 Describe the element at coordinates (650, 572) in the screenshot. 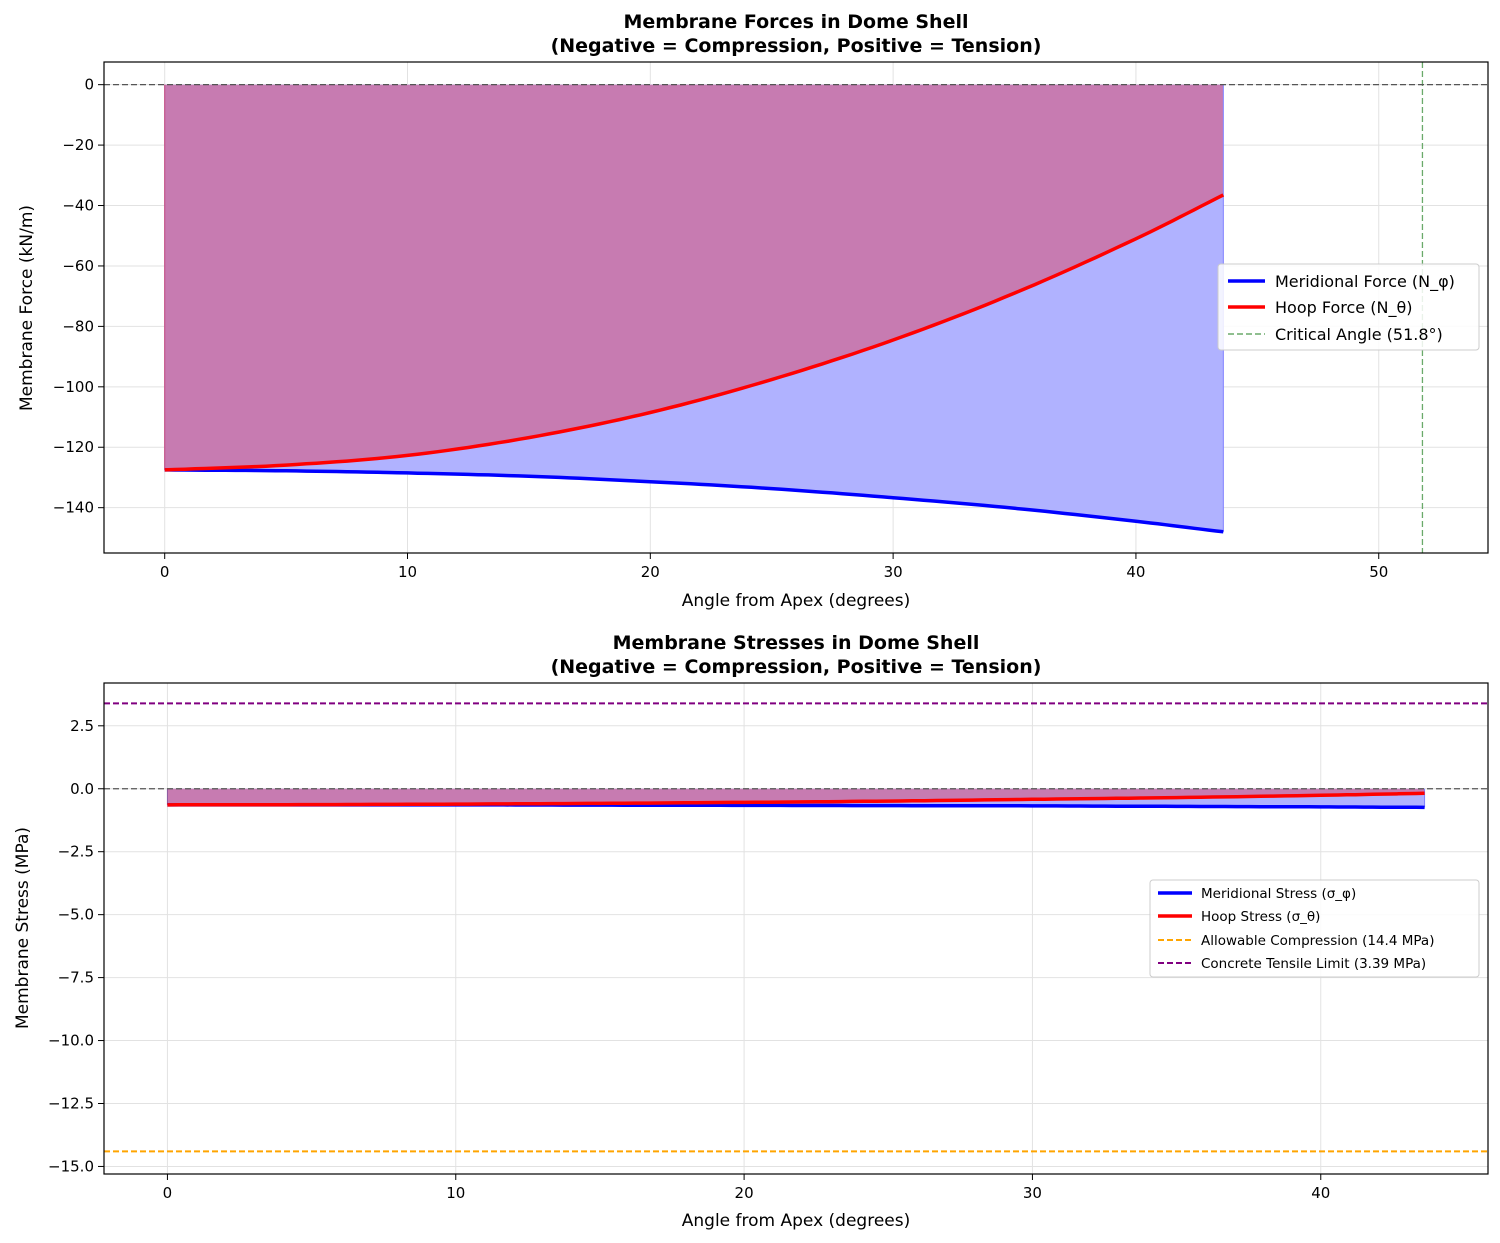

I see `force-x-tick-label: 20` at that location.